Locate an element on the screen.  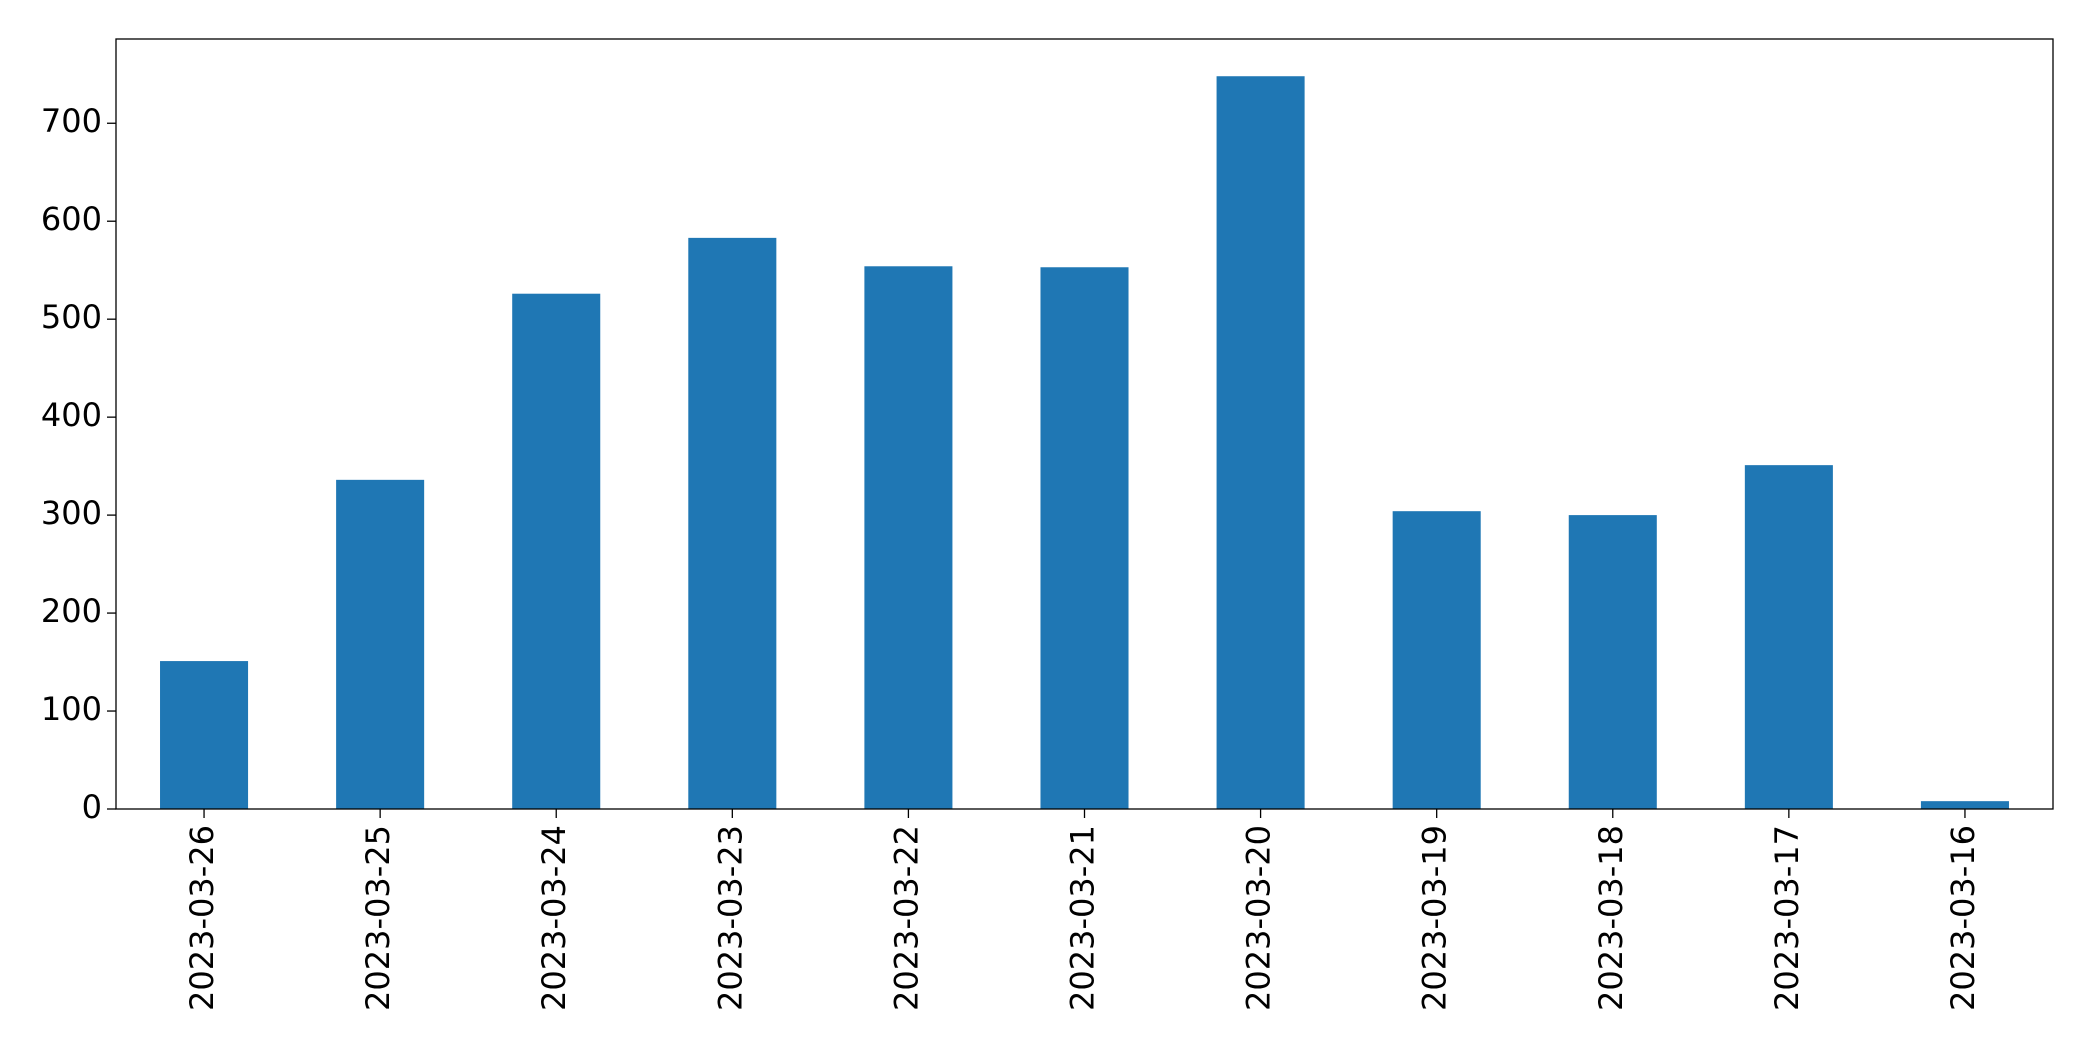
y-tick-label: 300 is located at coordinates (71, 513).